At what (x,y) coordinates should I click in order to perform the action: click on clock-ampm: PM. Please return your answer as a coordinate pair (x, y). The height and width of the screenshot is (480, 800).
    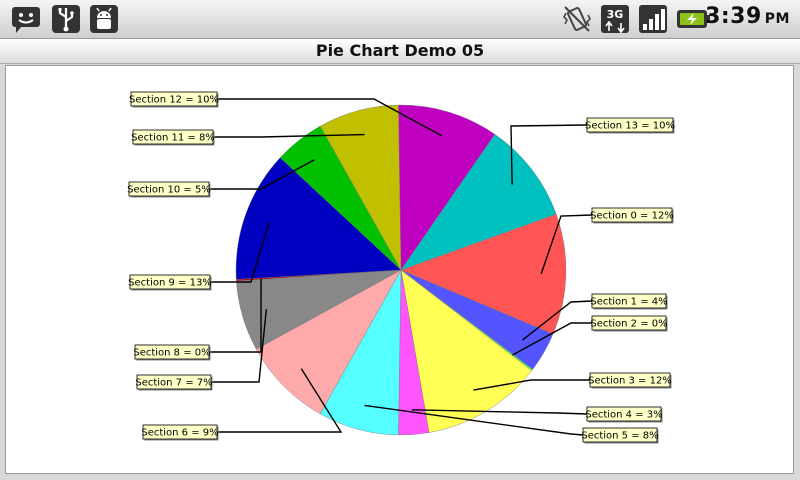
    Looking at the image, I should click on (777, 19).